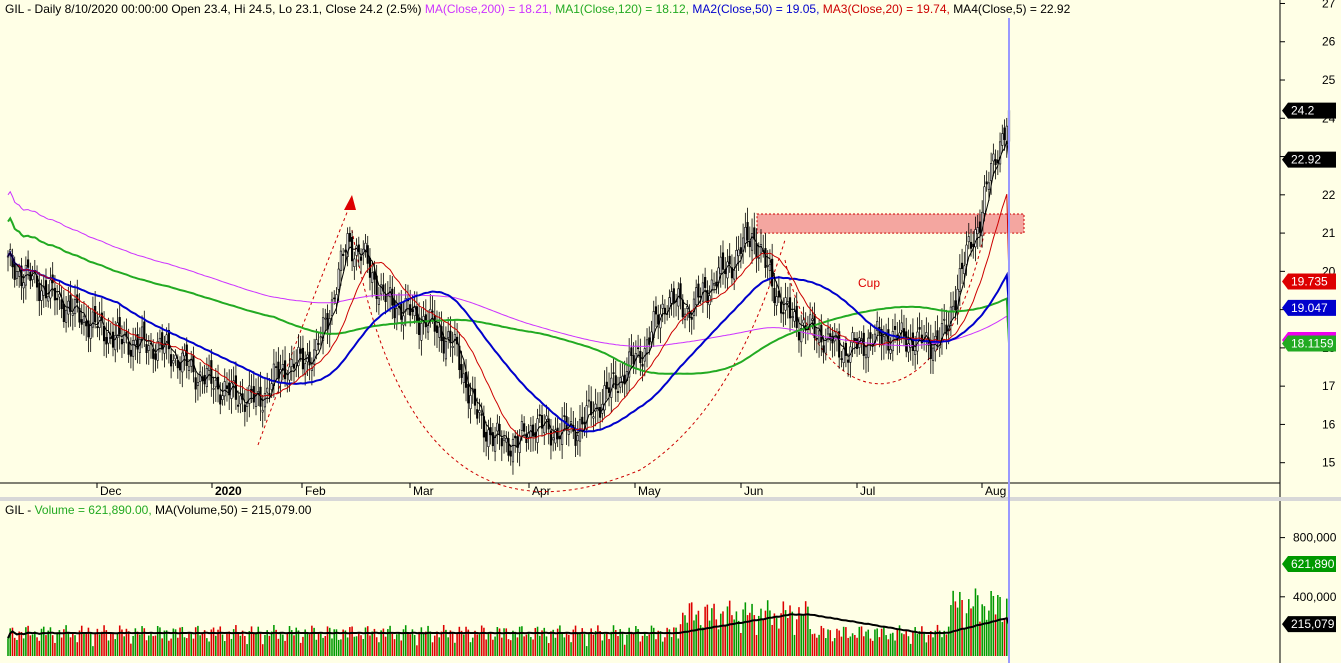  I want to click on price-badge-text: 22.92, so click(1306, 160).